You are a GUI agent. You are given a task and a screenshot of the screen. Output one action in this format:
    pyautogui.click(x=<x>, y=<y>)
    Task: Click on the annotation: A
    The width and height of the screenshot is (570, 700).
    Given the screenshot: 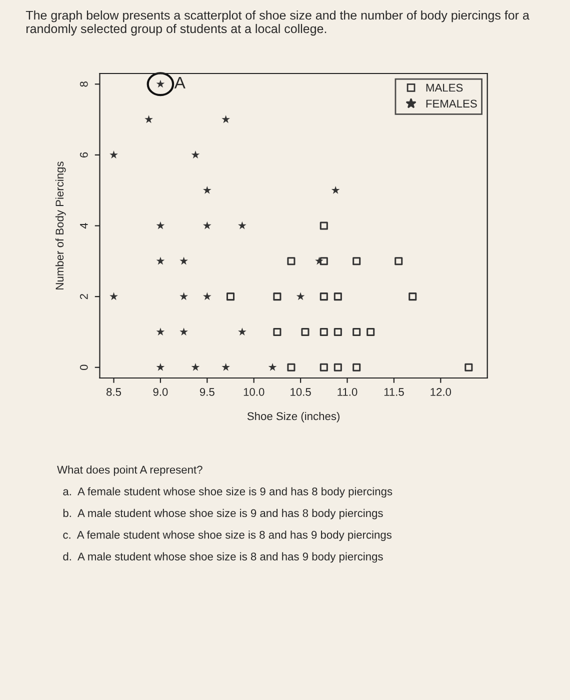 What is the action you would take?
    pyautogui.click(x=180, y=82)
    